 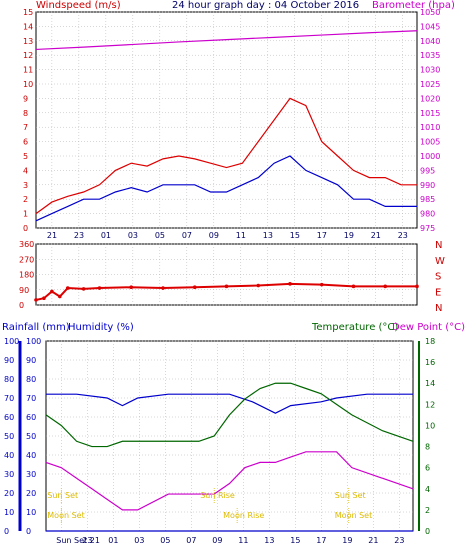 I want to click on panel1-y-left-tick-label: 6, so click(x=25, y=142).